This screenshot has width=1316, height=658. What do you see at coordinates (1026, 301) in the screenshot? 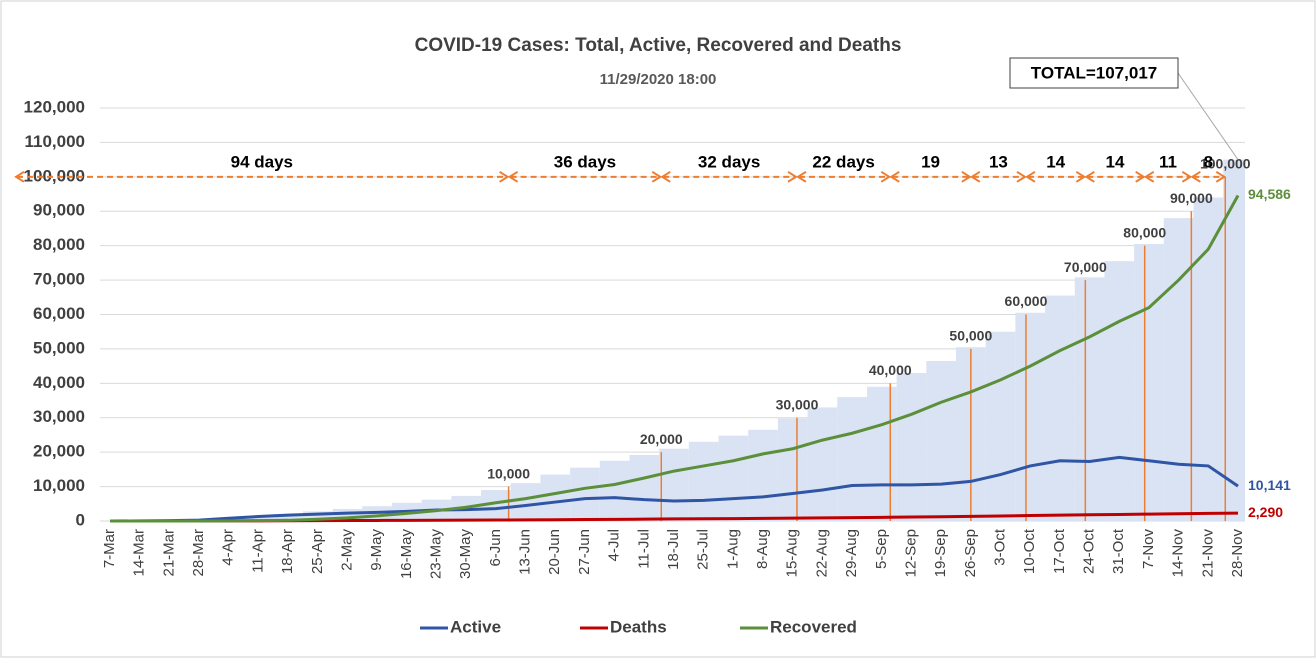
I see `milestone-label: 60,000` at bounding box center [1026, 301].